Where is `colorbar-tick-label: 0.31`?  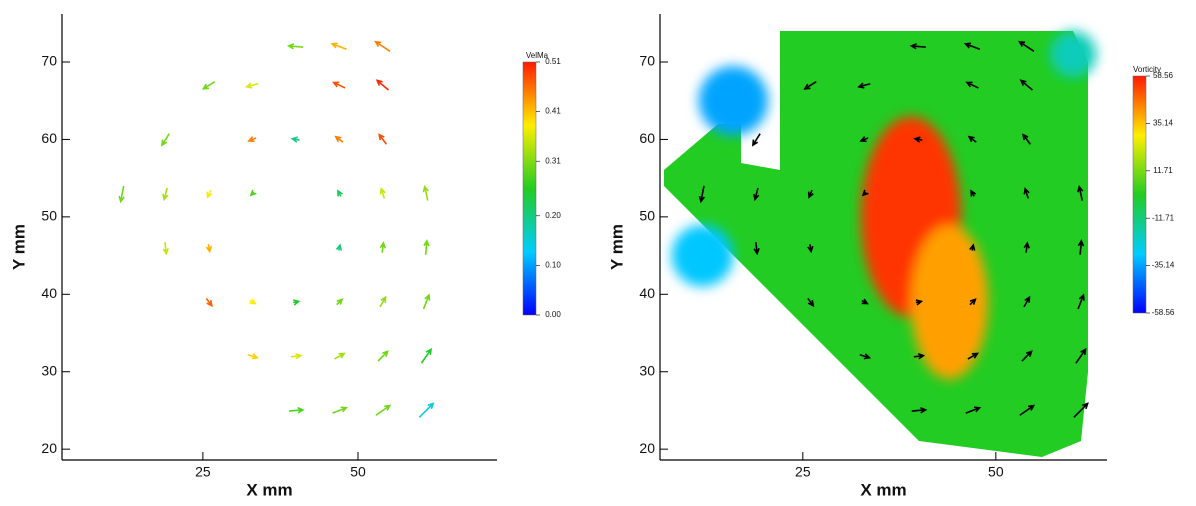 colorbar-tick-label: 0.31 is located at coordinates (553, 160).